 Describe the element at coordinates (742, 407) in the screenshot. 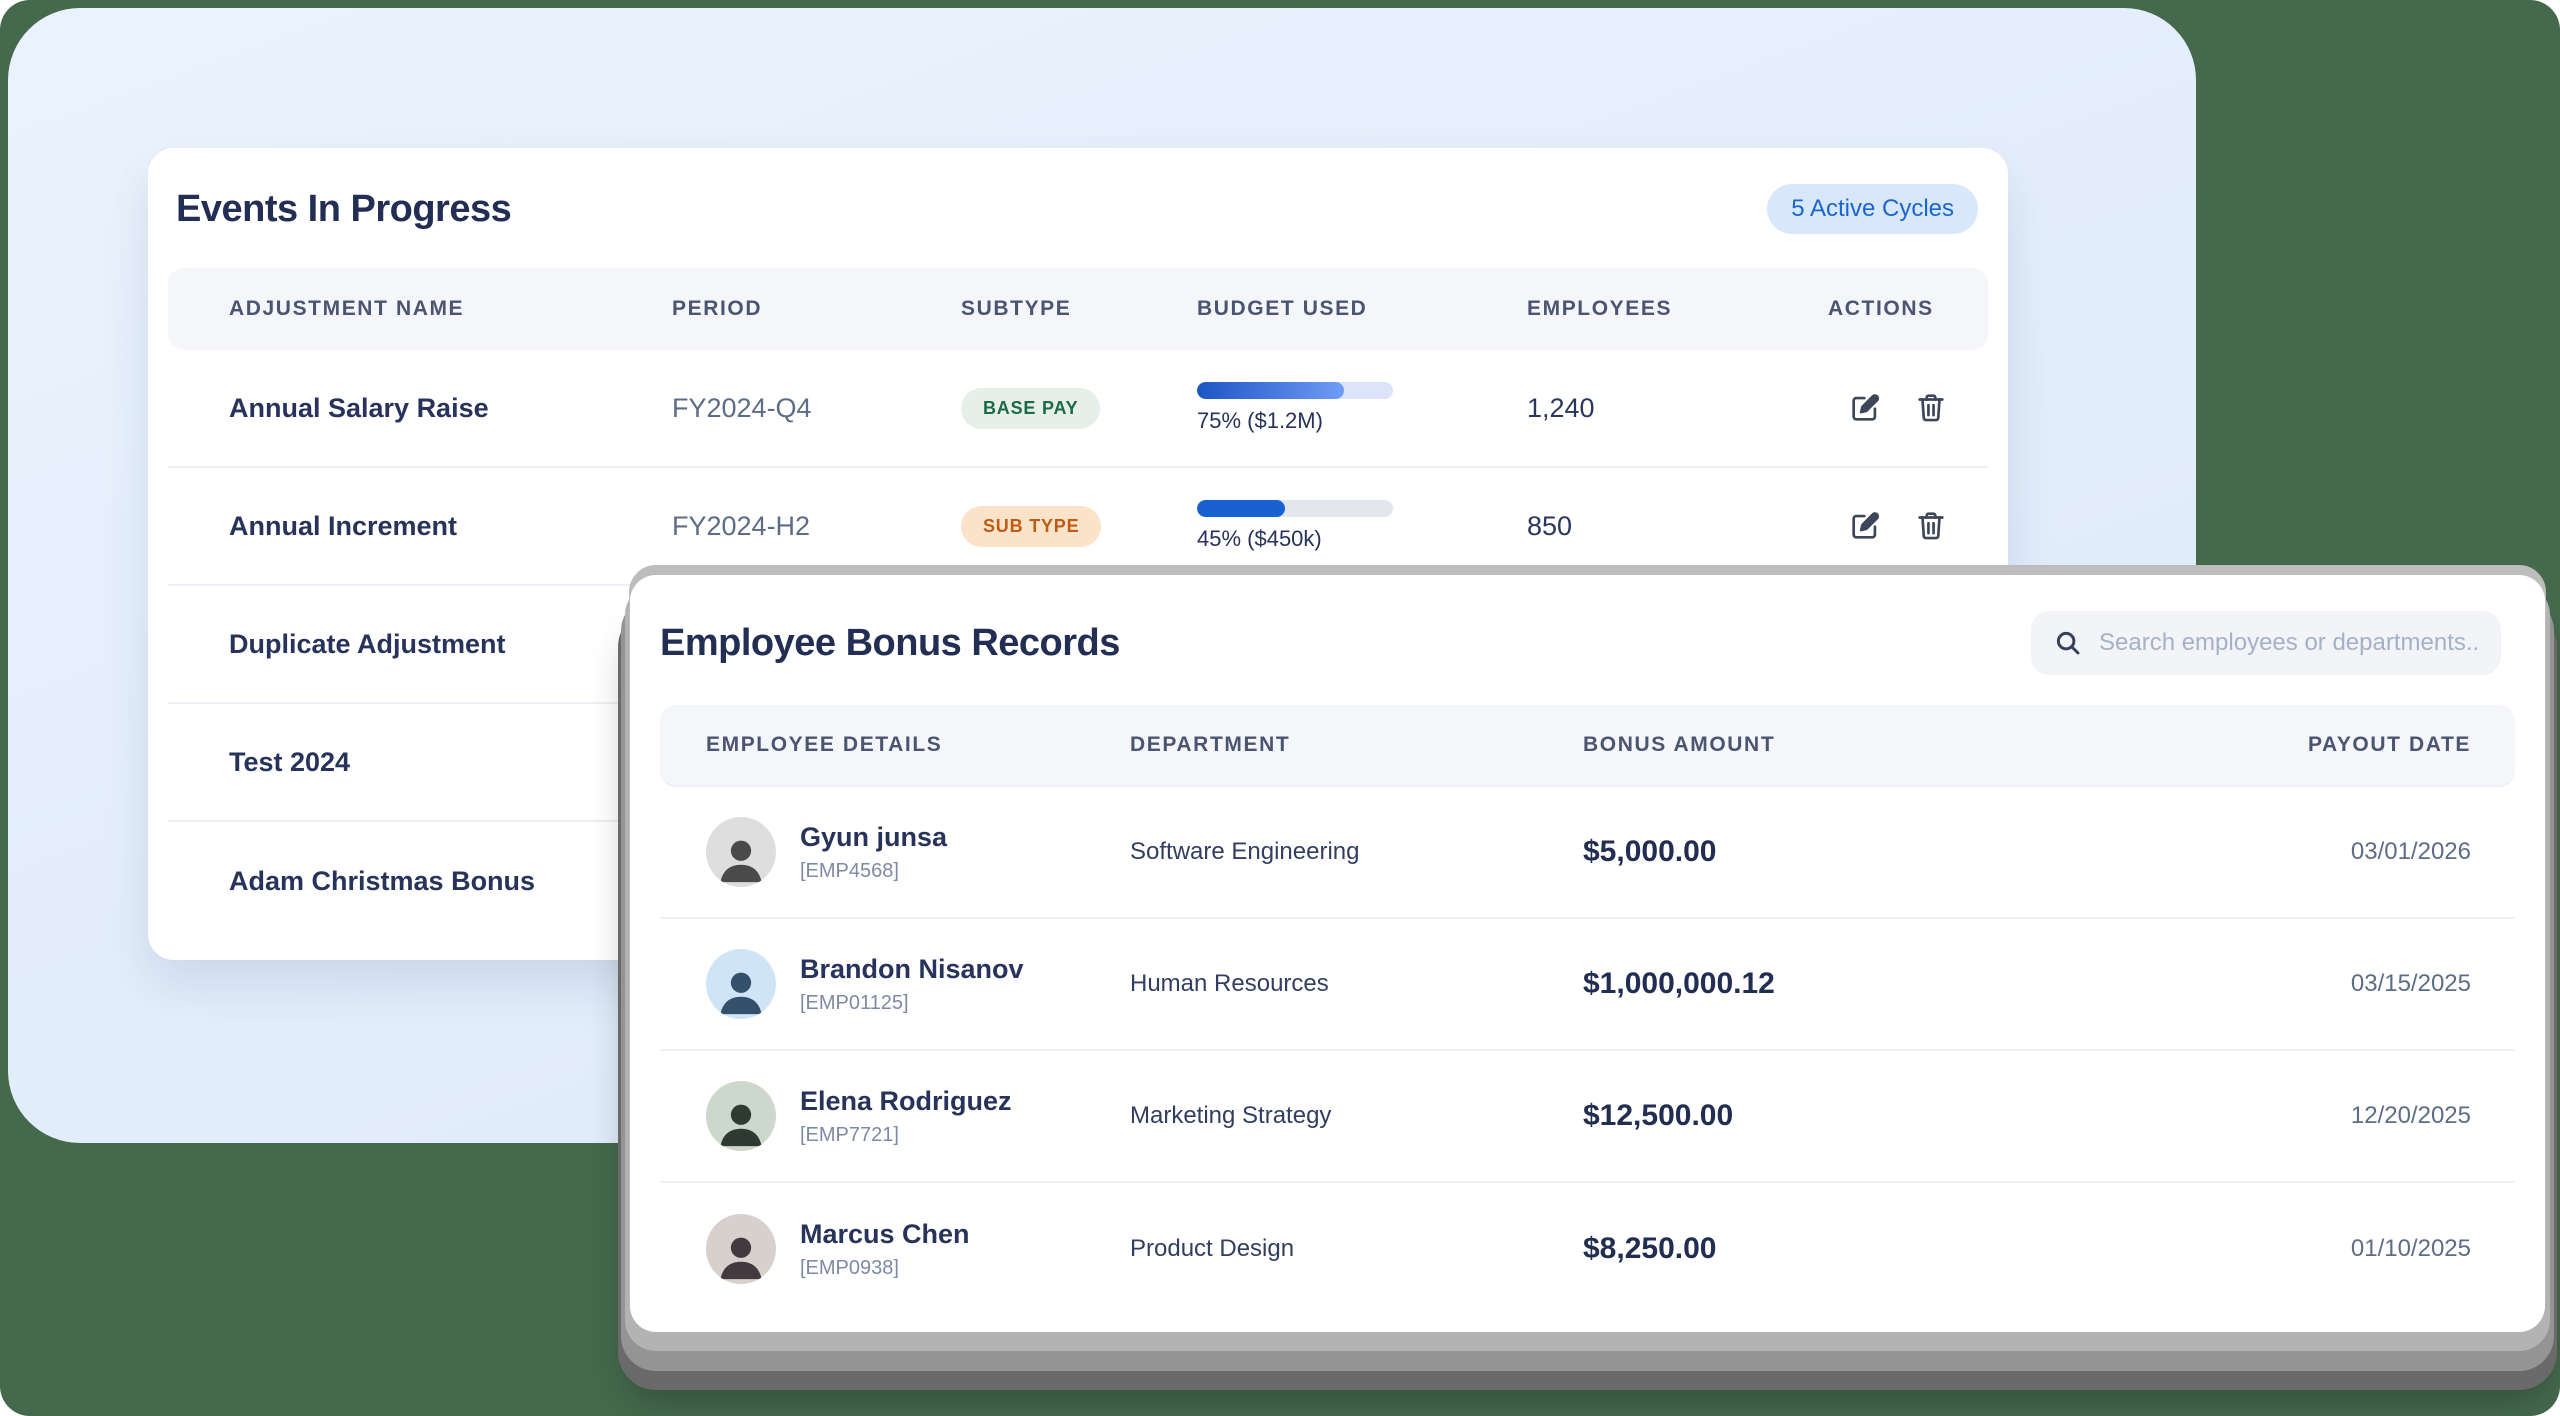

I see `period: FY2024-Q4` at that location.